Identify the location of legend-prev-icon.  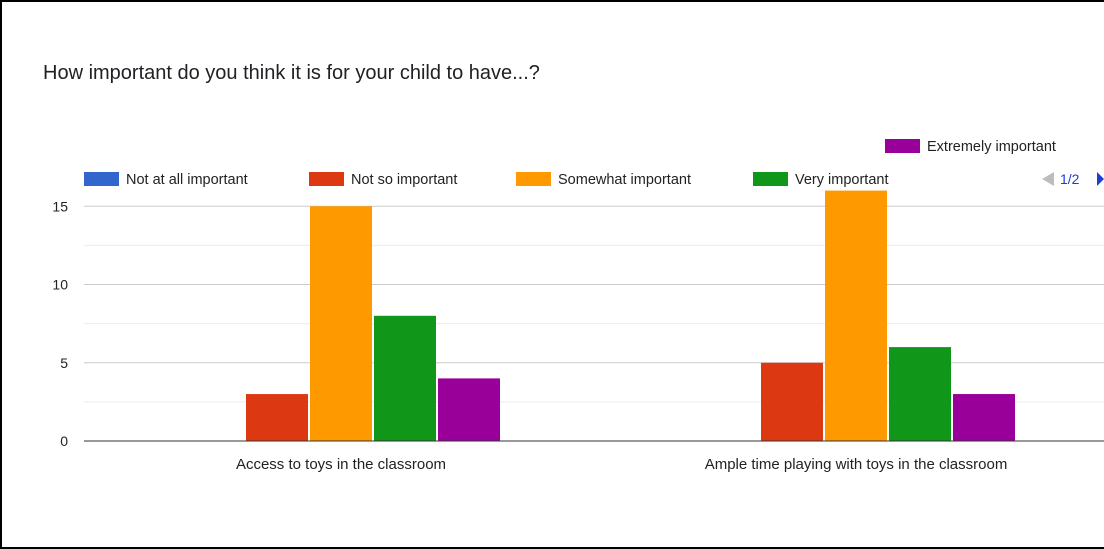
(1048, 179).